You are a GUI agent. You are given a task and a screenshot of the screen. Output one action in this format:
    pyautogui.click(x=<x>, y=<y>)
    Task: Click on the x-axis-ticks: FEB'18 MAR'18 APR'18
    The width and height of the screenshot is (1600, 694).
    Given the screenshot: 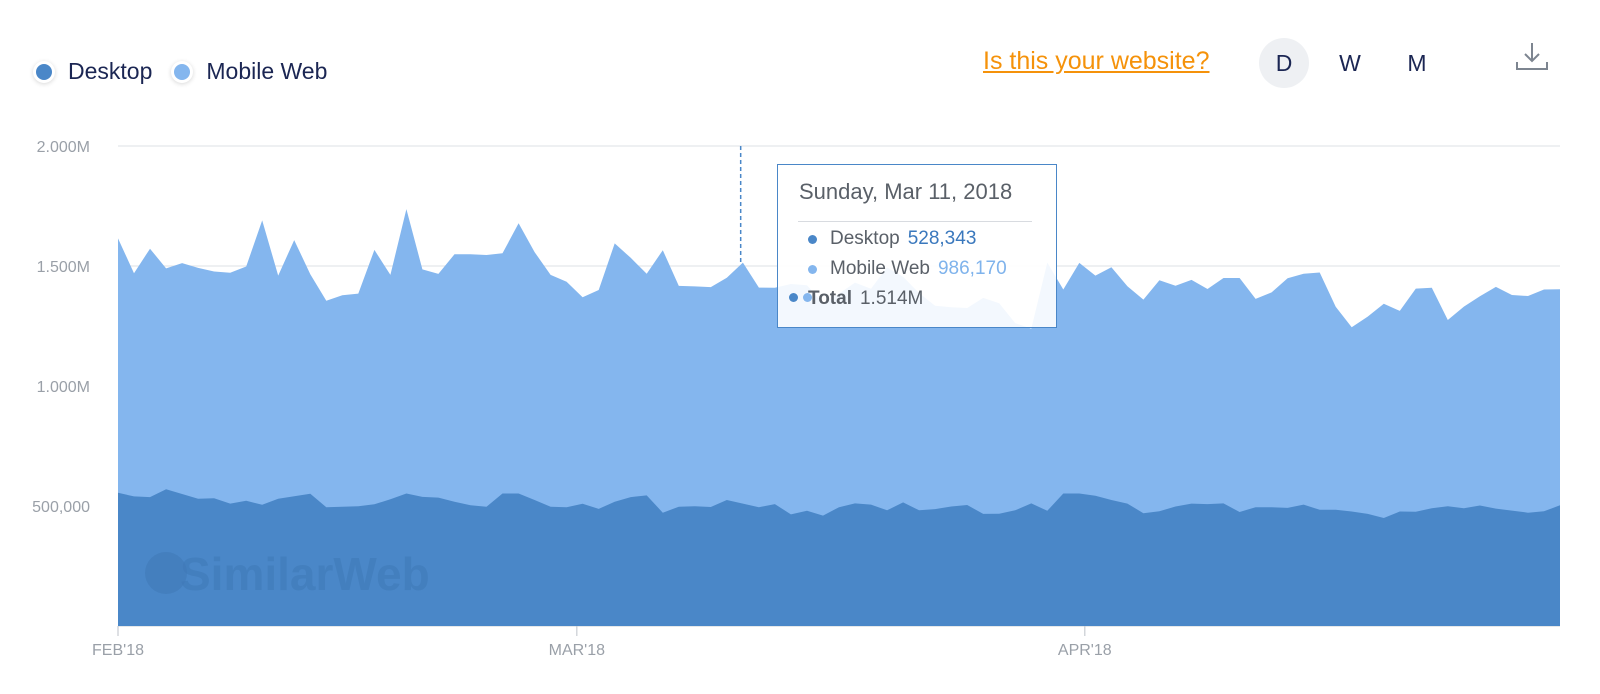 What is the action you would take?
    pyautogui.click(x=602, y=642)
    